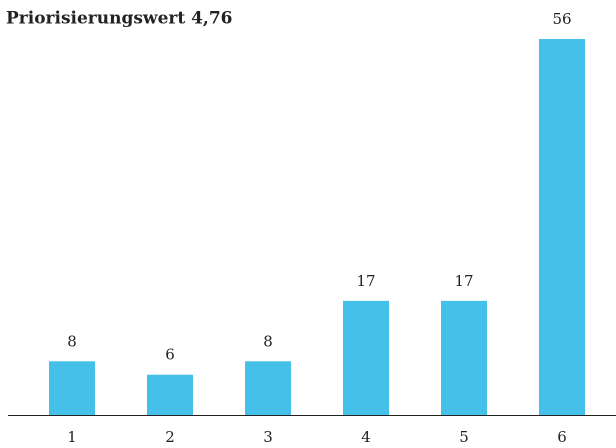  Describe the element at coordinates (268, 437) in the screenshot. I see `x-tick-label: 3` at that location.